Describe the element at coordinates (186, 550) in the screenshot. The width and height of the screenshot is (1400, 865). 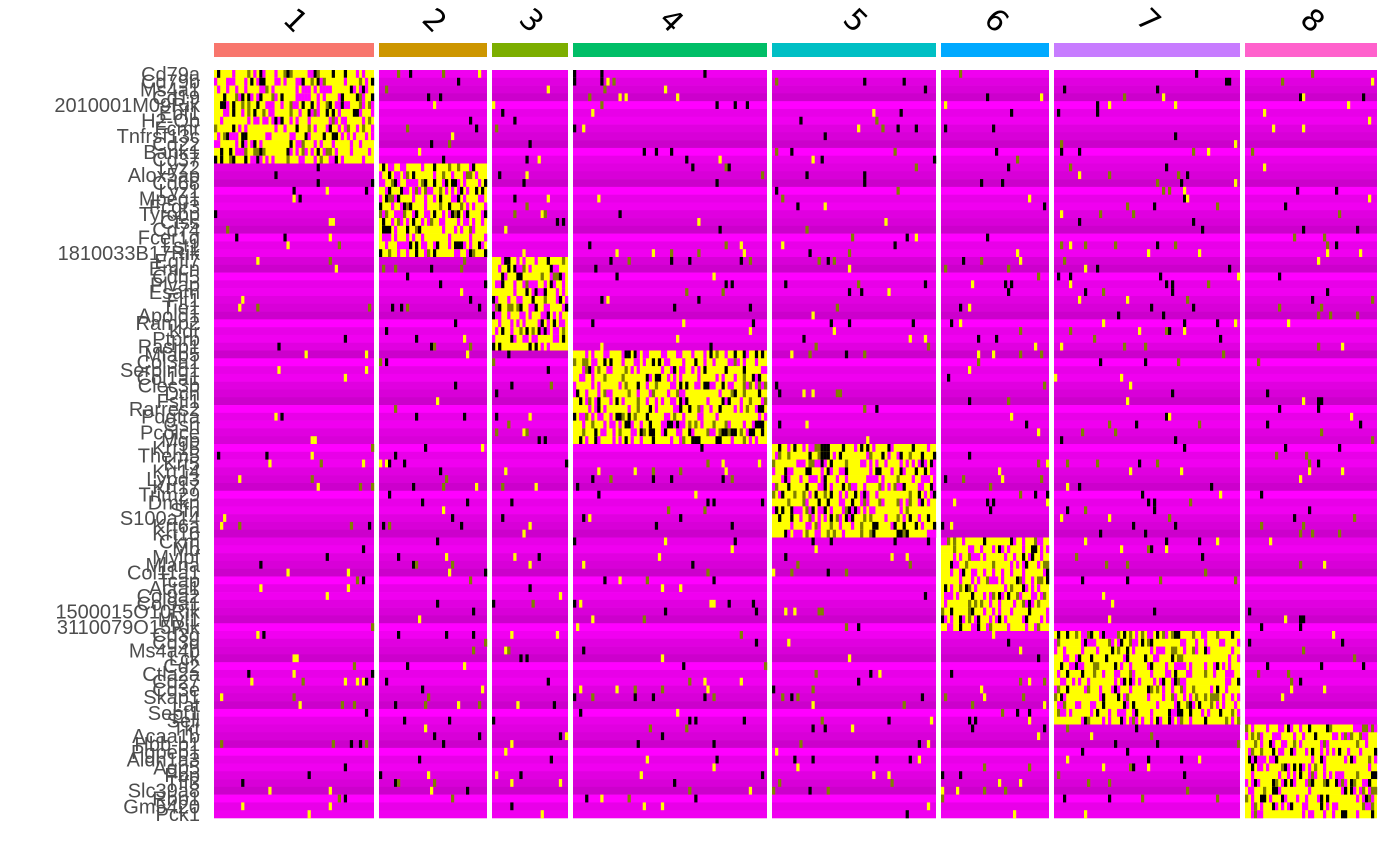
I see `gene-label: Mb` at that location.